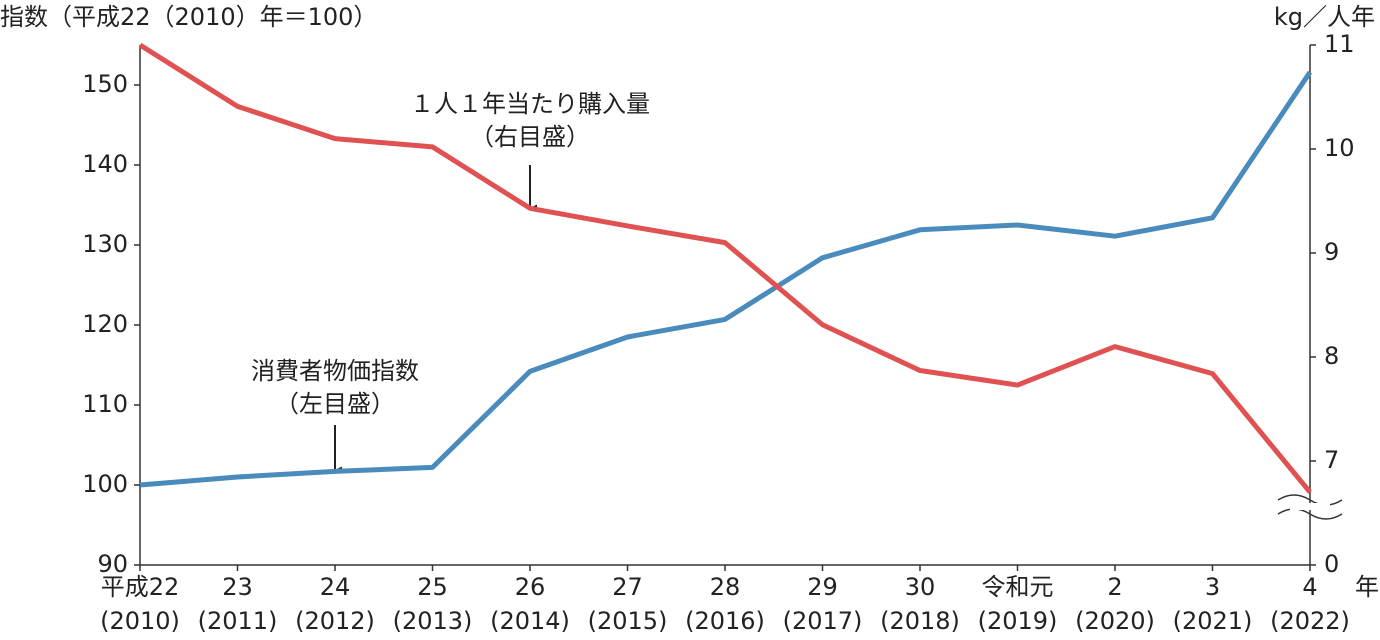 This screenshot has width=1380, height=640. I want to click on y2-tick-label: 8, so click(1331, 356).